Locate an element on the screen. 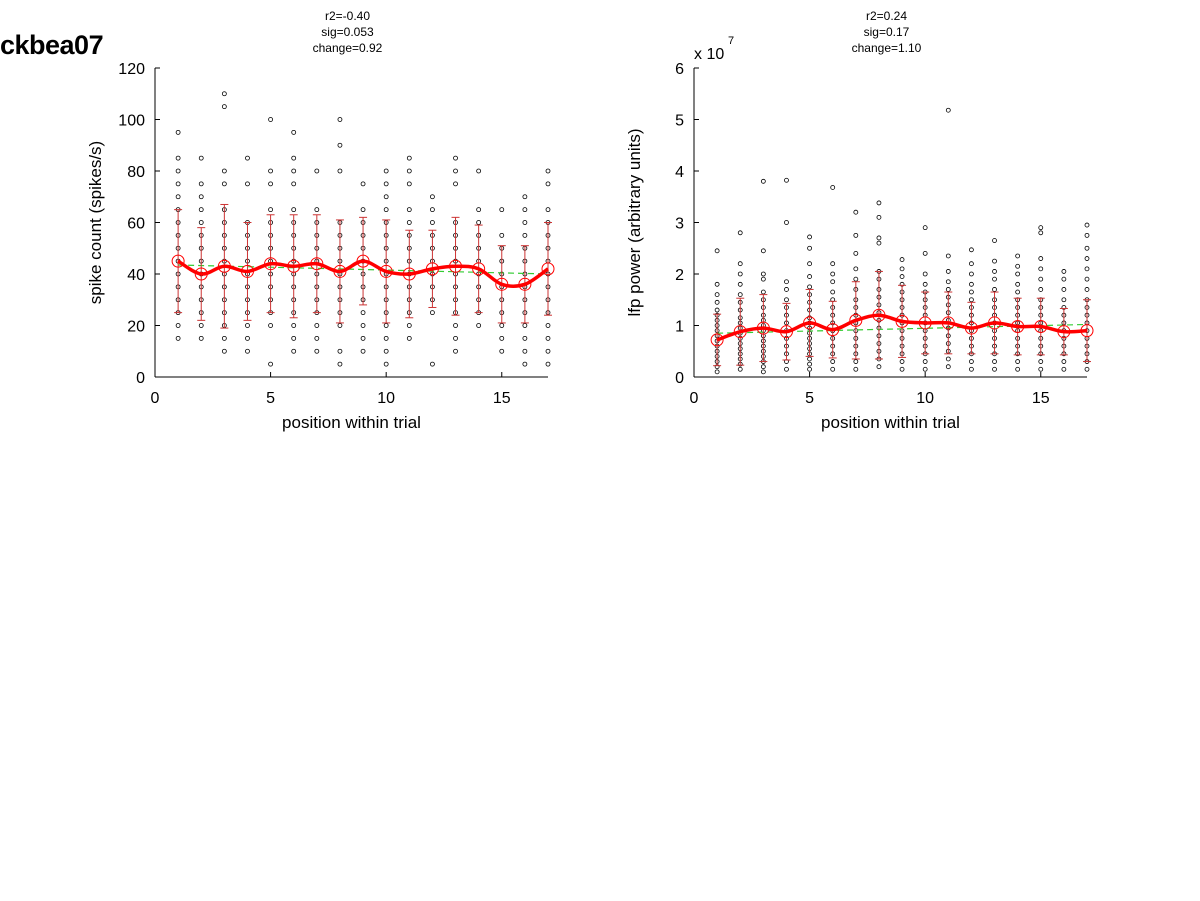 The image size is (1200, 901). y-tick-label: 100 is located at coordinates (131, 121).